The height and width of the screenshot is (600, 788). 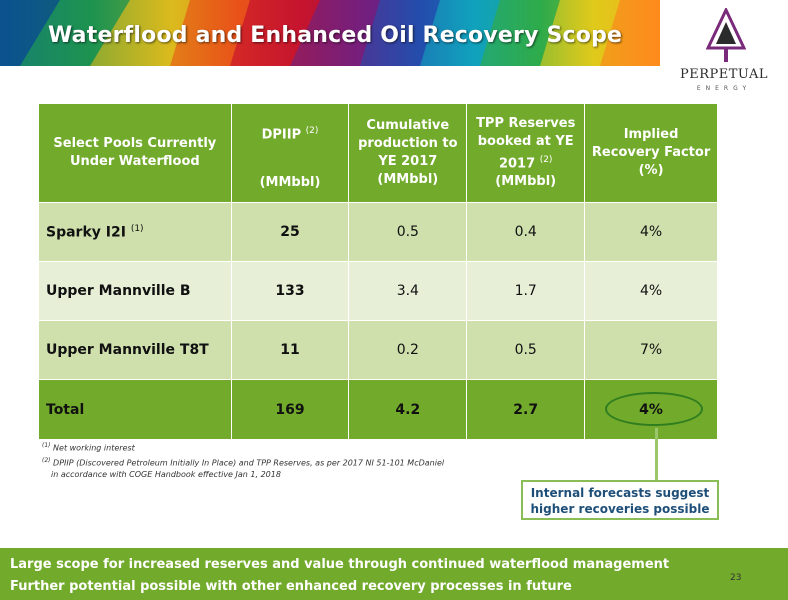 What do you see at coordinates (46, 445) in the screenshot?
I see `footnote-1-mark: (1)` at bounding box center [46, 445].